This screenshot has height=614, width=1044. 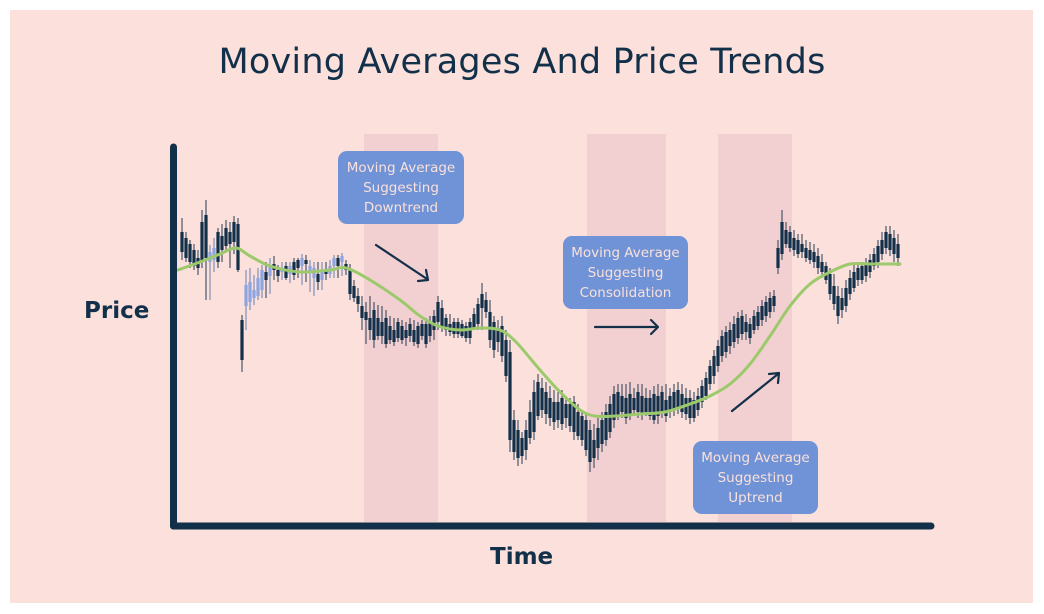 What do you see at coordinates (401, 187) in the screenshot?
I see `callout-downtrend: Moving Average Suggesting Downtrend` at bounding box center [401, 187].